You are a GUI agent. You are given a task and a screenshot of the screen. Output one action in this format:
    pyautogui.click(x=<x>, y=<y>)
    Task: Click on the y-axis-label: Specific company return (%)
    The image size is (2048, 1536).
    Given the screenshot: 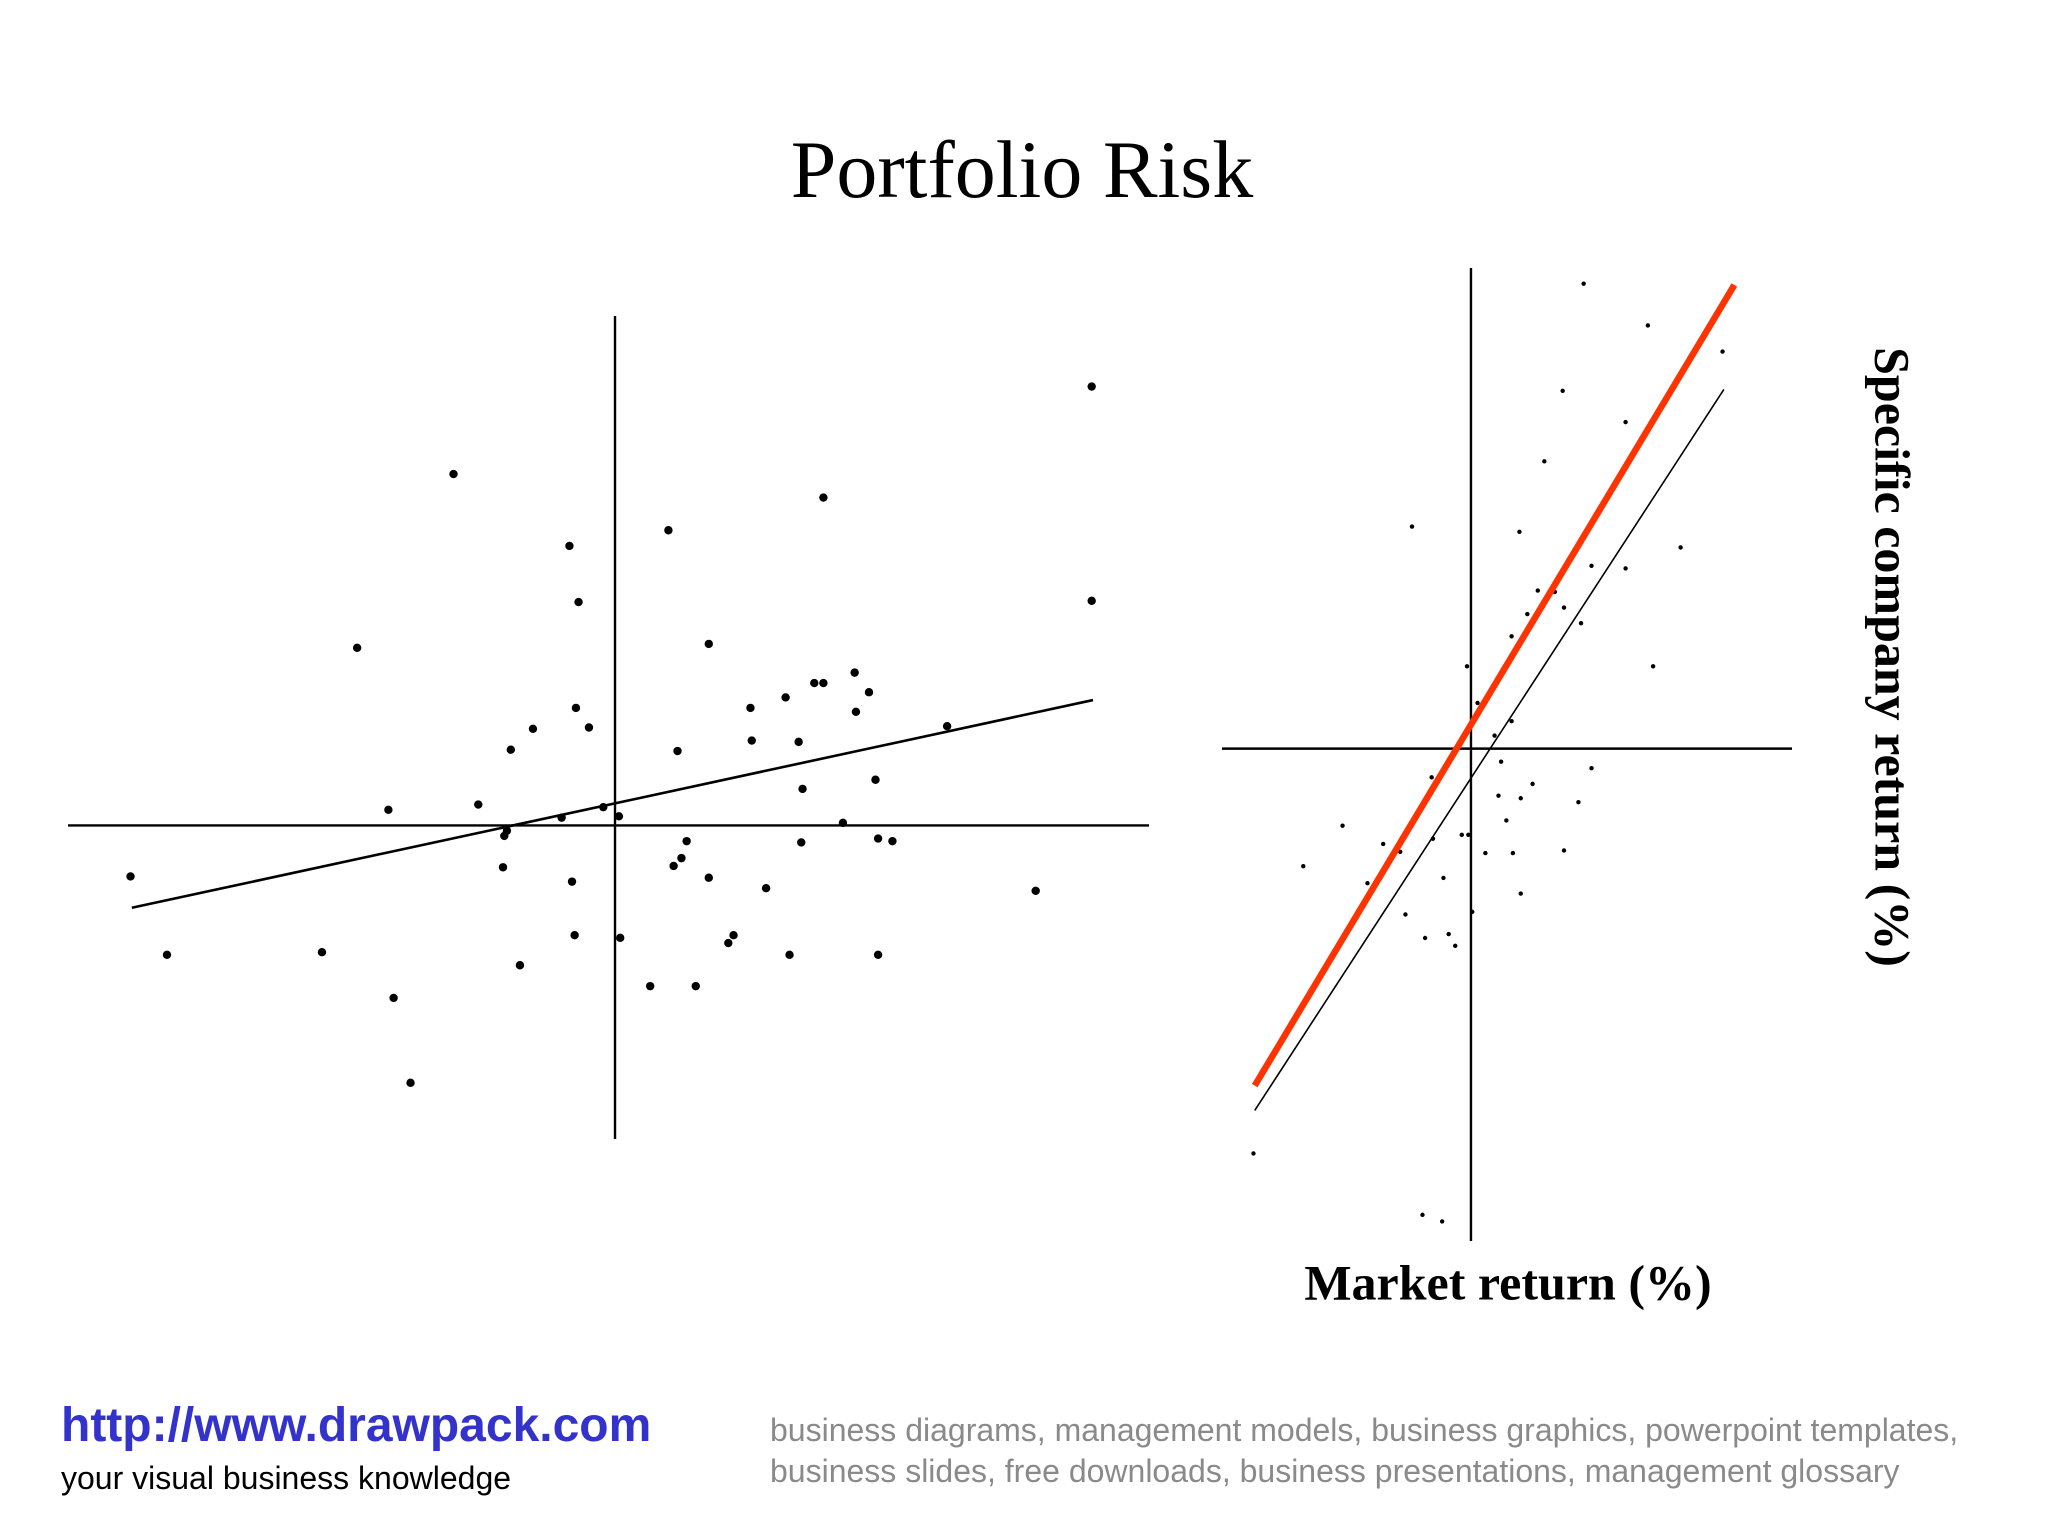 What is the action you would take?
    pyautogui.click(x=1893, y=657)
    